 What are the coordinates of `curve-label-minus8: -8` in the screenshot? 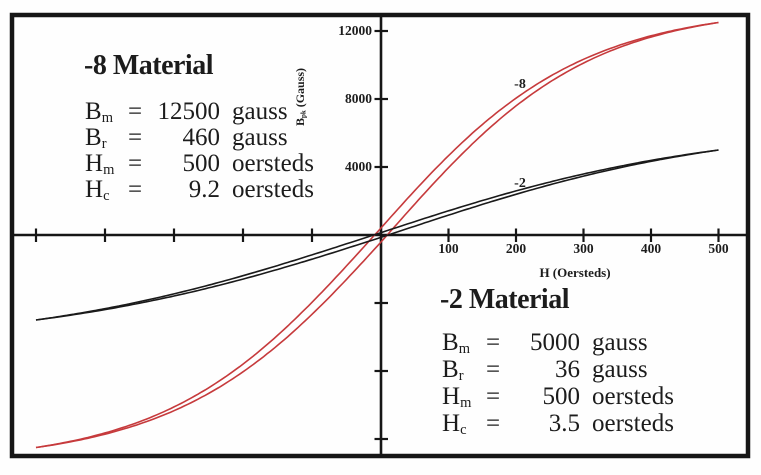 It's located at (520, 84).